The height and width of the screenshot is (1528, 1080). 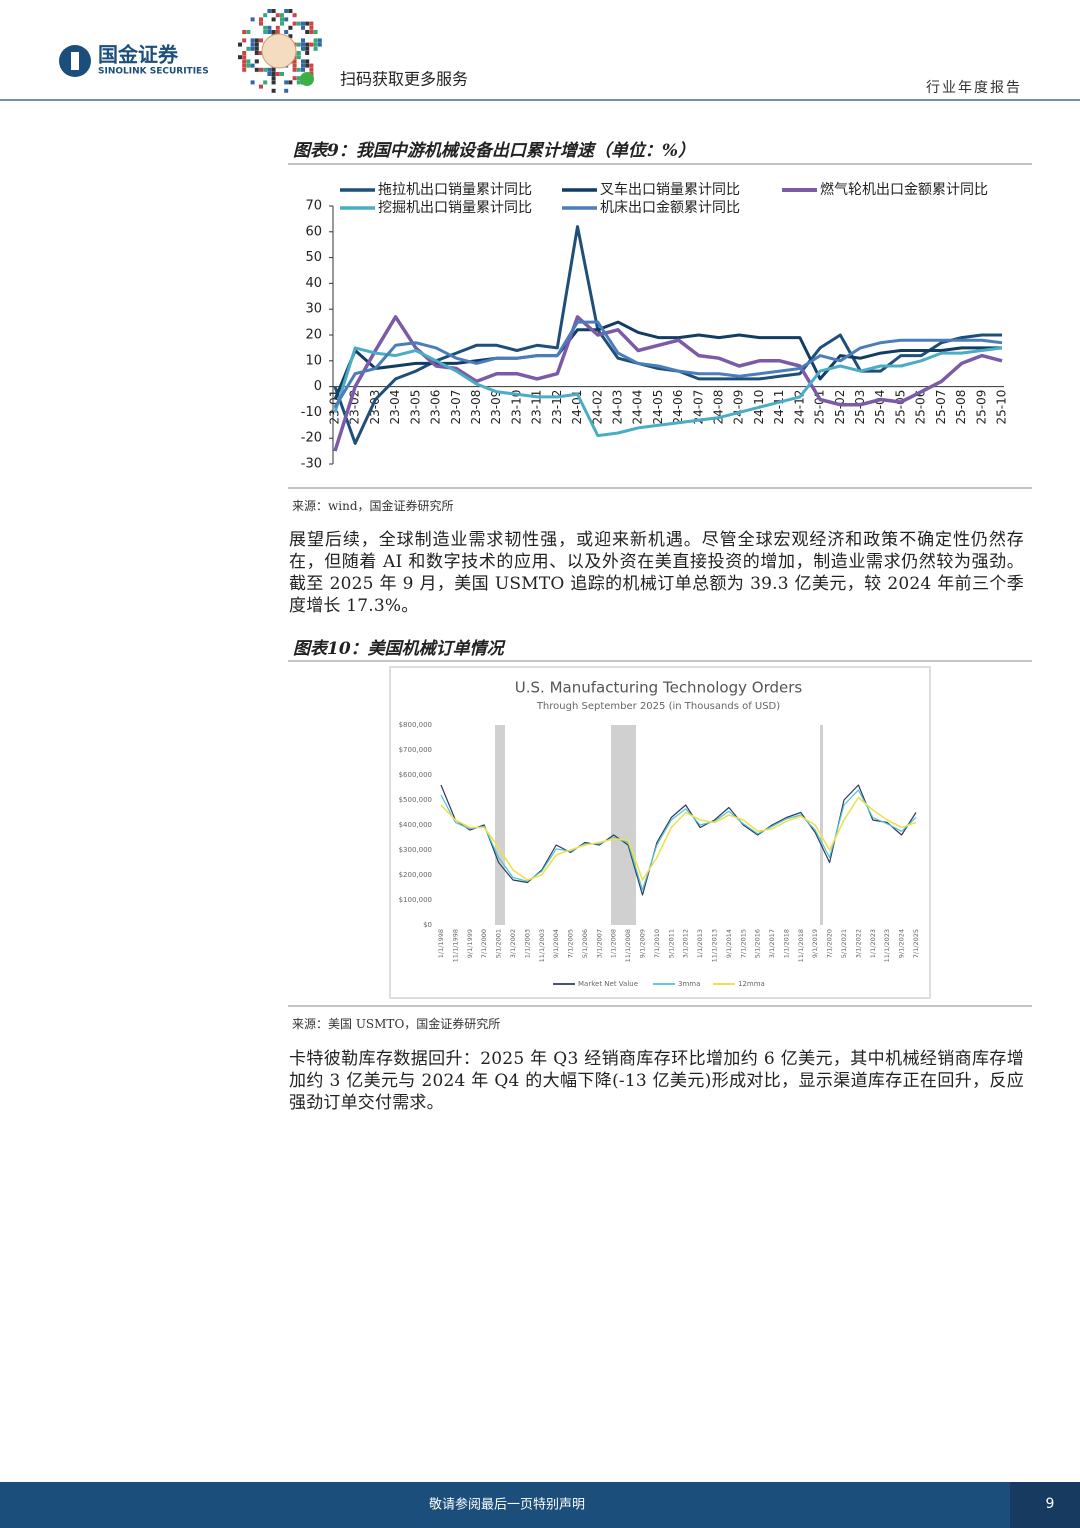 I want to click on x-tick-label: 23-09, so click(x=496, y=407).